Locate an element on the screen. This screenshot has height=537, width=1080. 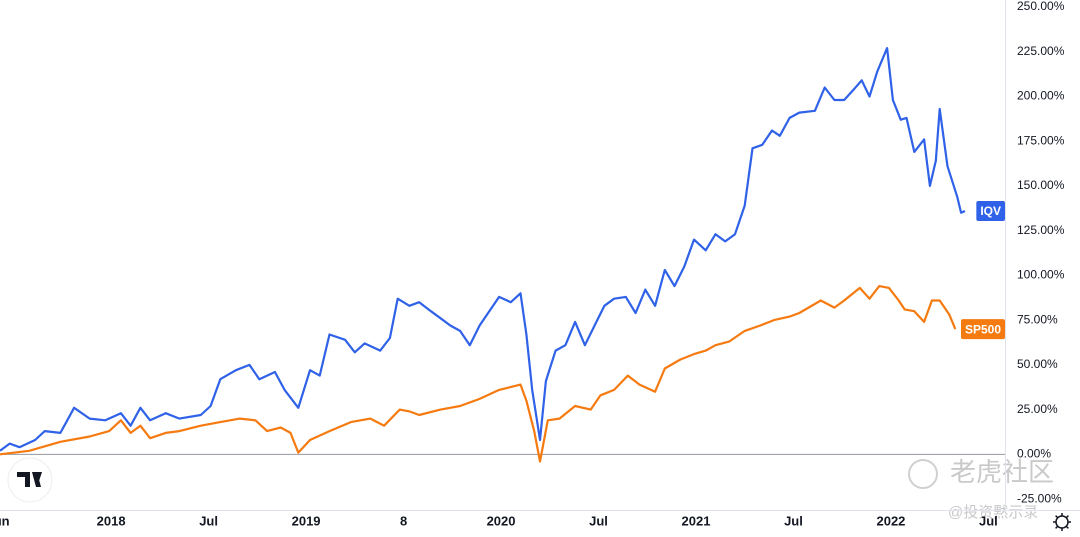
y-tick-label: 250.00% is located at coordinates (1041, 6).